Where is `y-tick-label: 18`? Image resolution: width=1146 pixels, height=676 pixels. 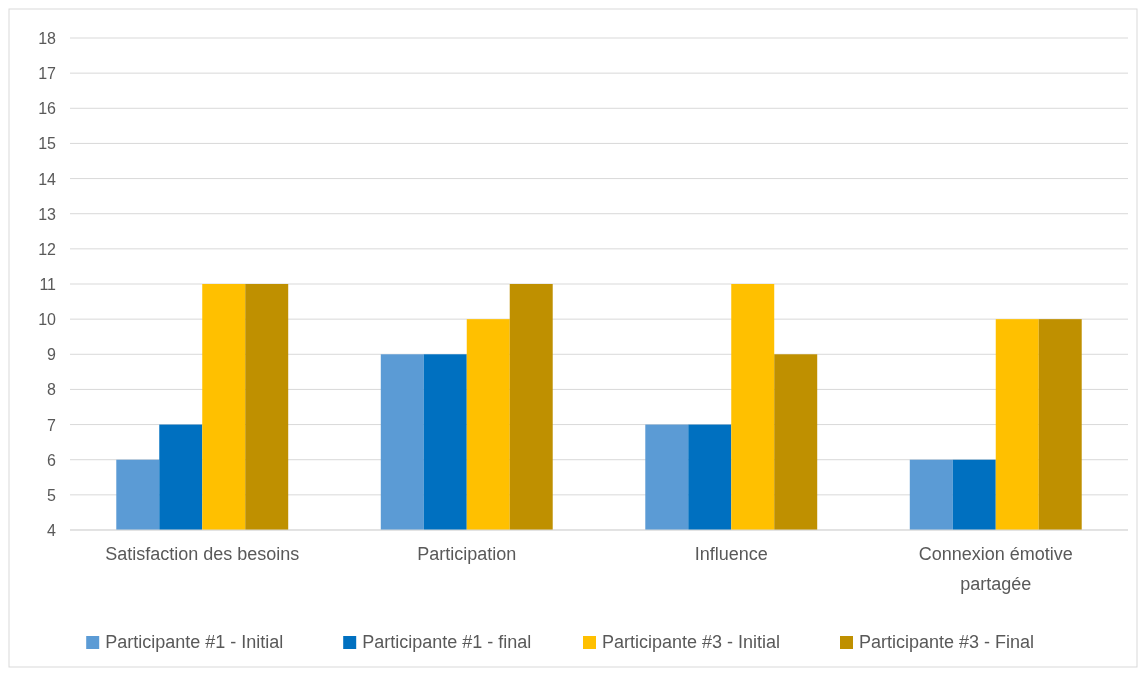
y-tick-label: 18 is located at coordinates (47, 38).